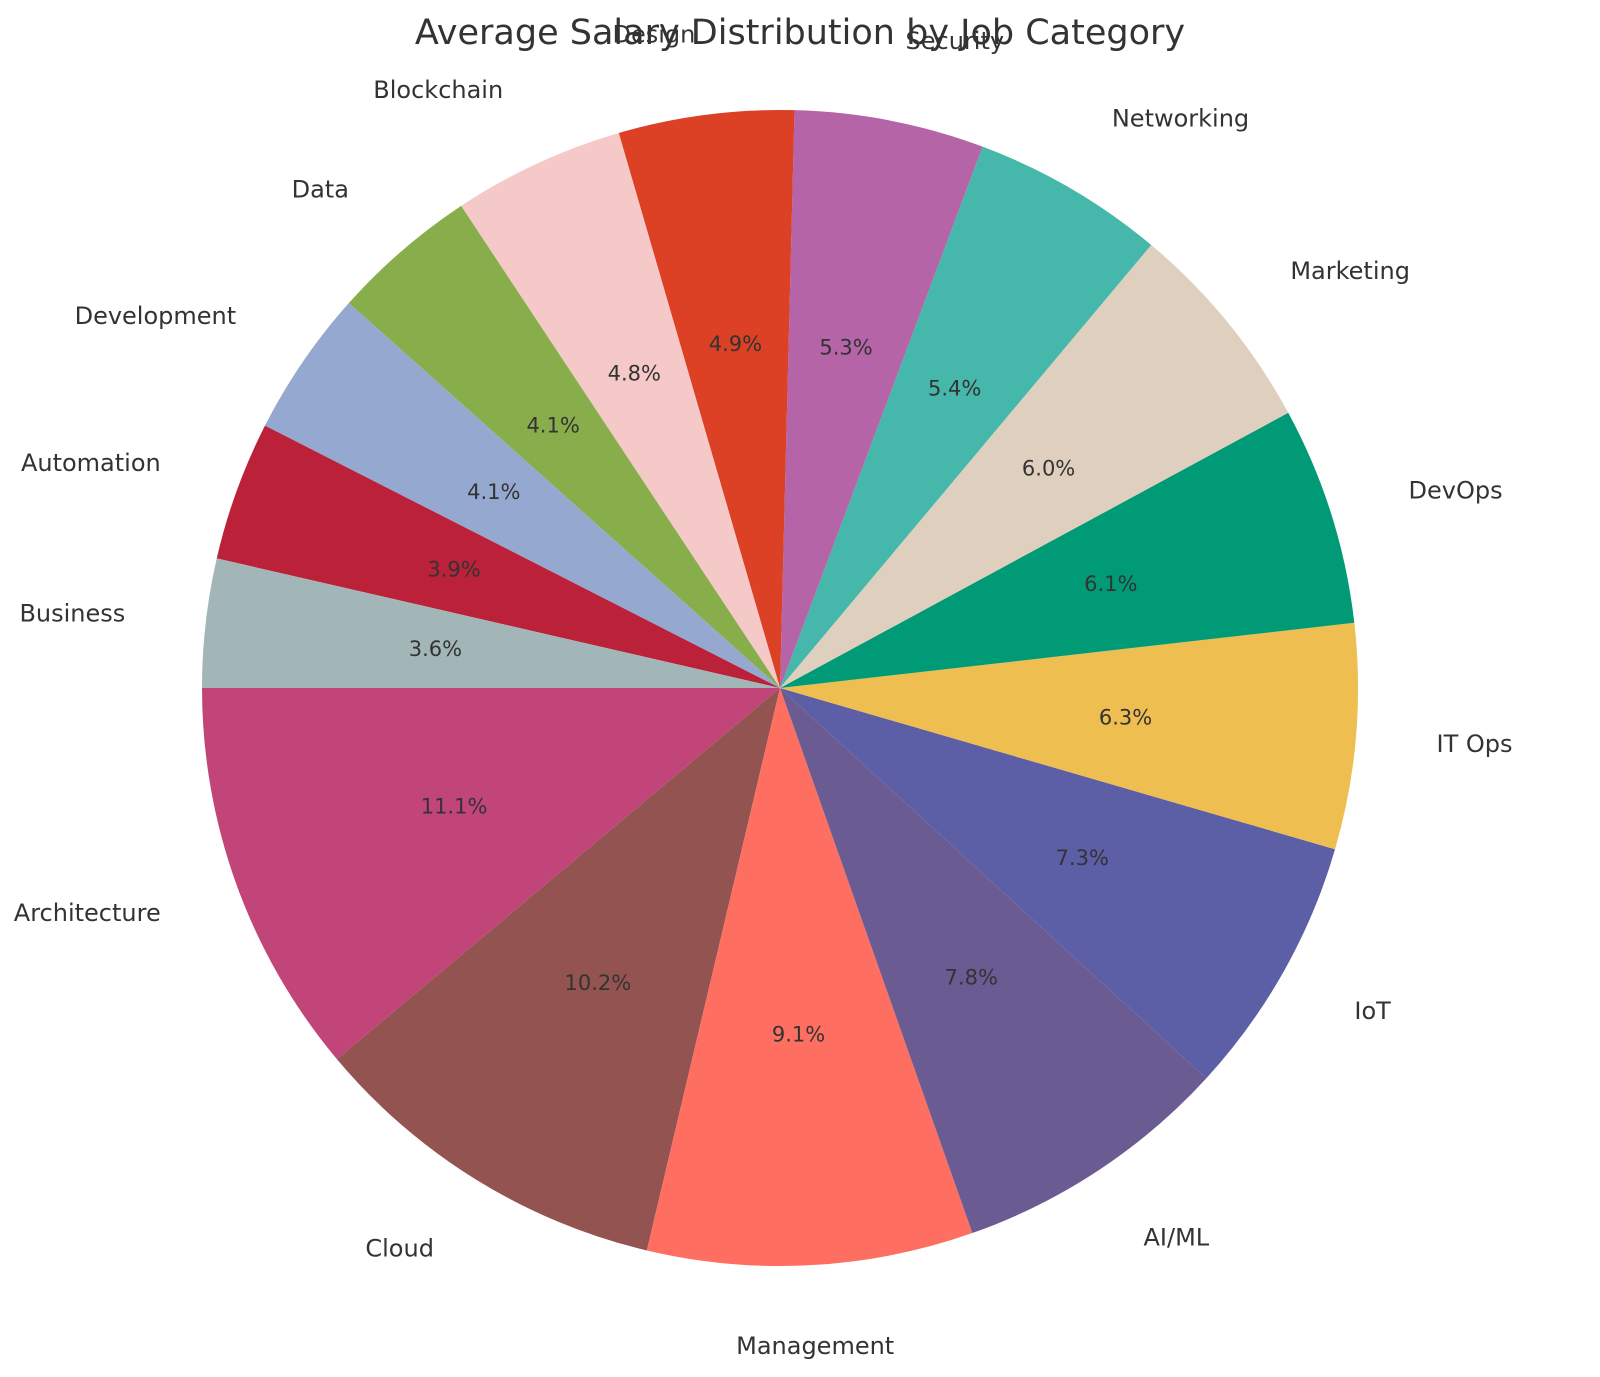 The width and height of the screenshot is (1600, 1377). What do you see at coordinates (598, 983) in the screenshot?
I see `pct-label-cloud: 10.2%` at bounding box center [598, 983].